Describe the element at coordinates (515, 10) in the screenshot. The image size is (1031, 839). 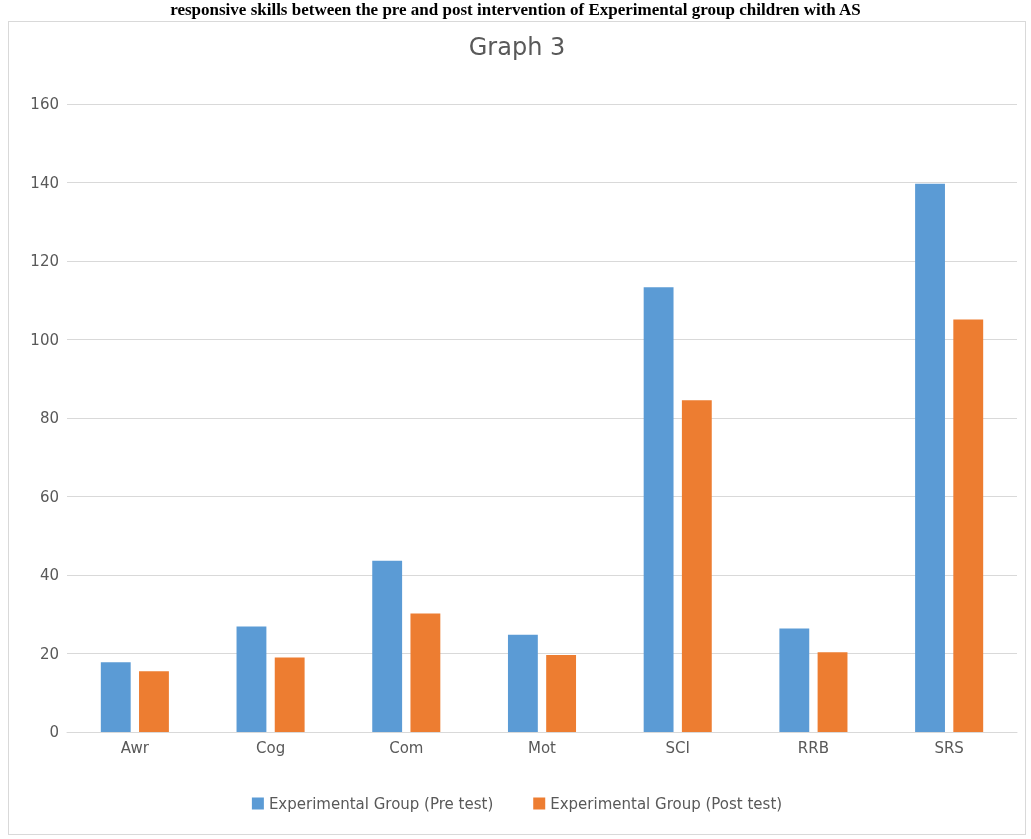
I see `text: responsive skills between the pre and post intervention of Experimental group children with AS` at that location.